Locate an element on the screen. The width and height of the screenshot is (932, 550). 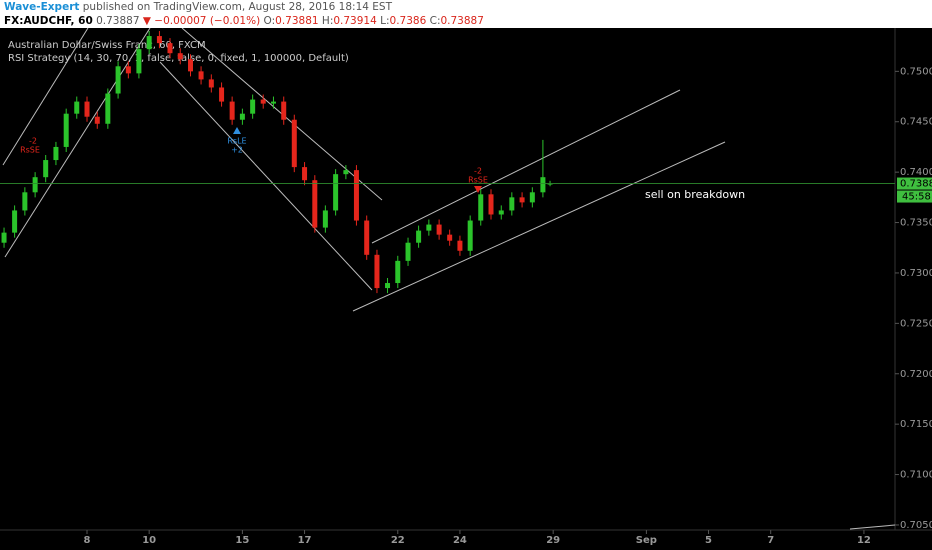
x-tick-label: 10 is located at coordinates (149, 540).